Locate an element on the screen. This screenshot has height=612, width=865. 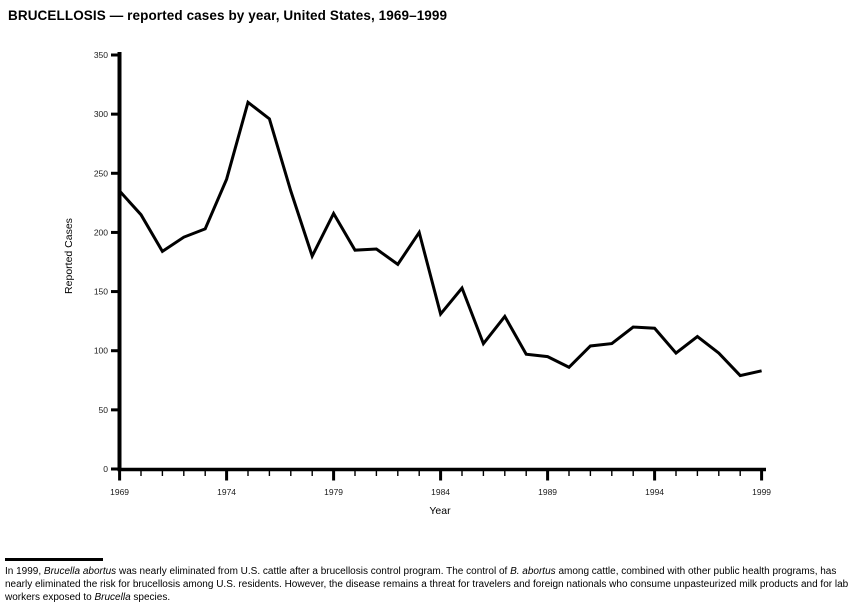
footnote-segment: In 1999, is located at coordinates (24, 571).